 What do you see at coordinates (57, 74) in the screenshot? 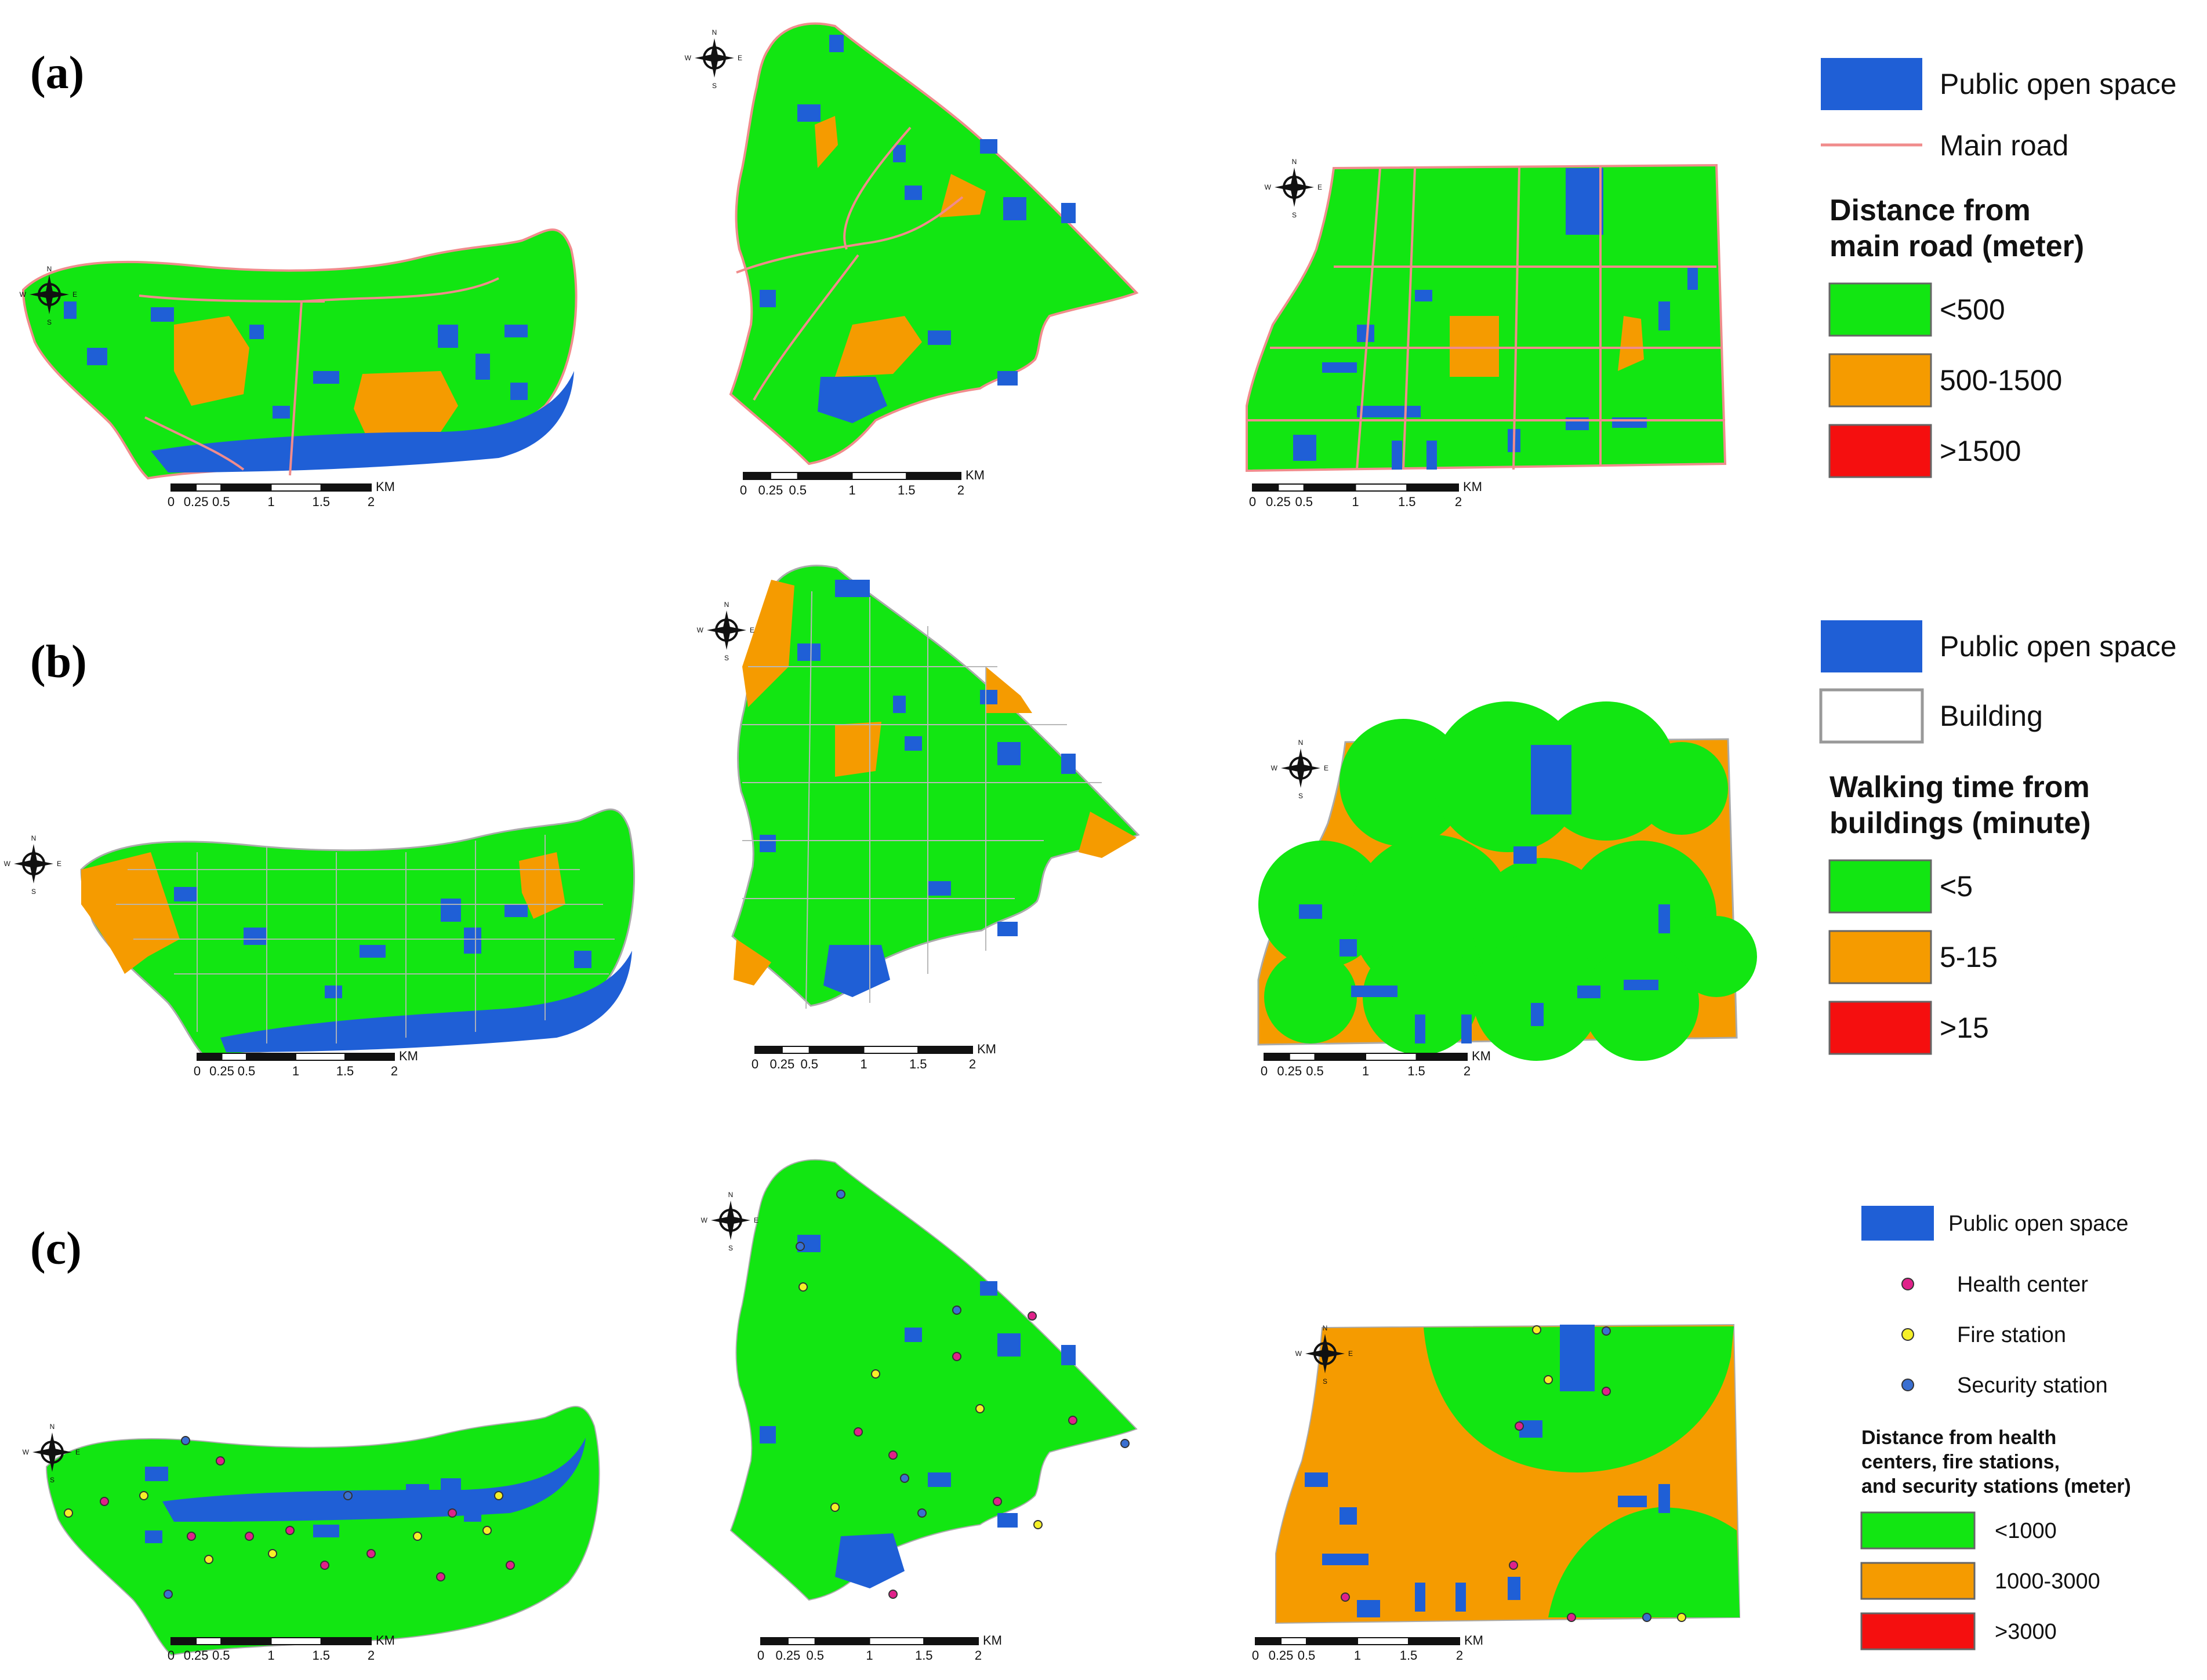
I see `panel-label-a: (a)` at bounding box center [57, 74].